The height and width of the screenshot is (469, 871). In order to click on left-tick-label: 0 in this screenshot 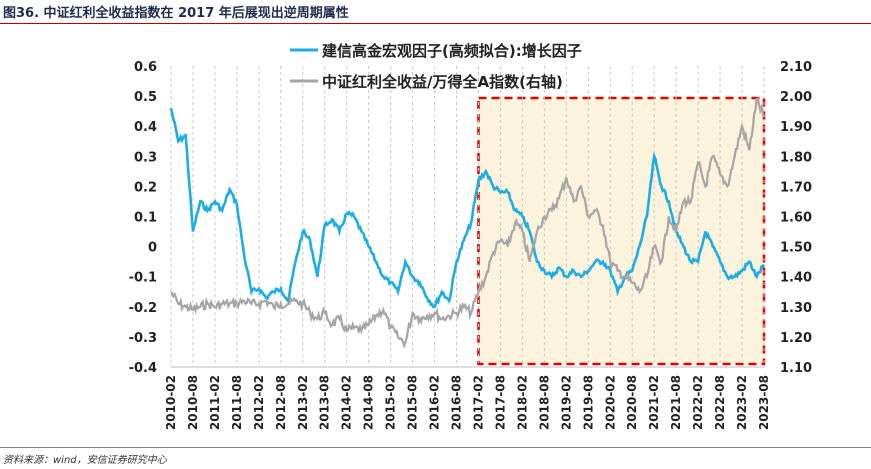, I will do `click(152, 248)`.